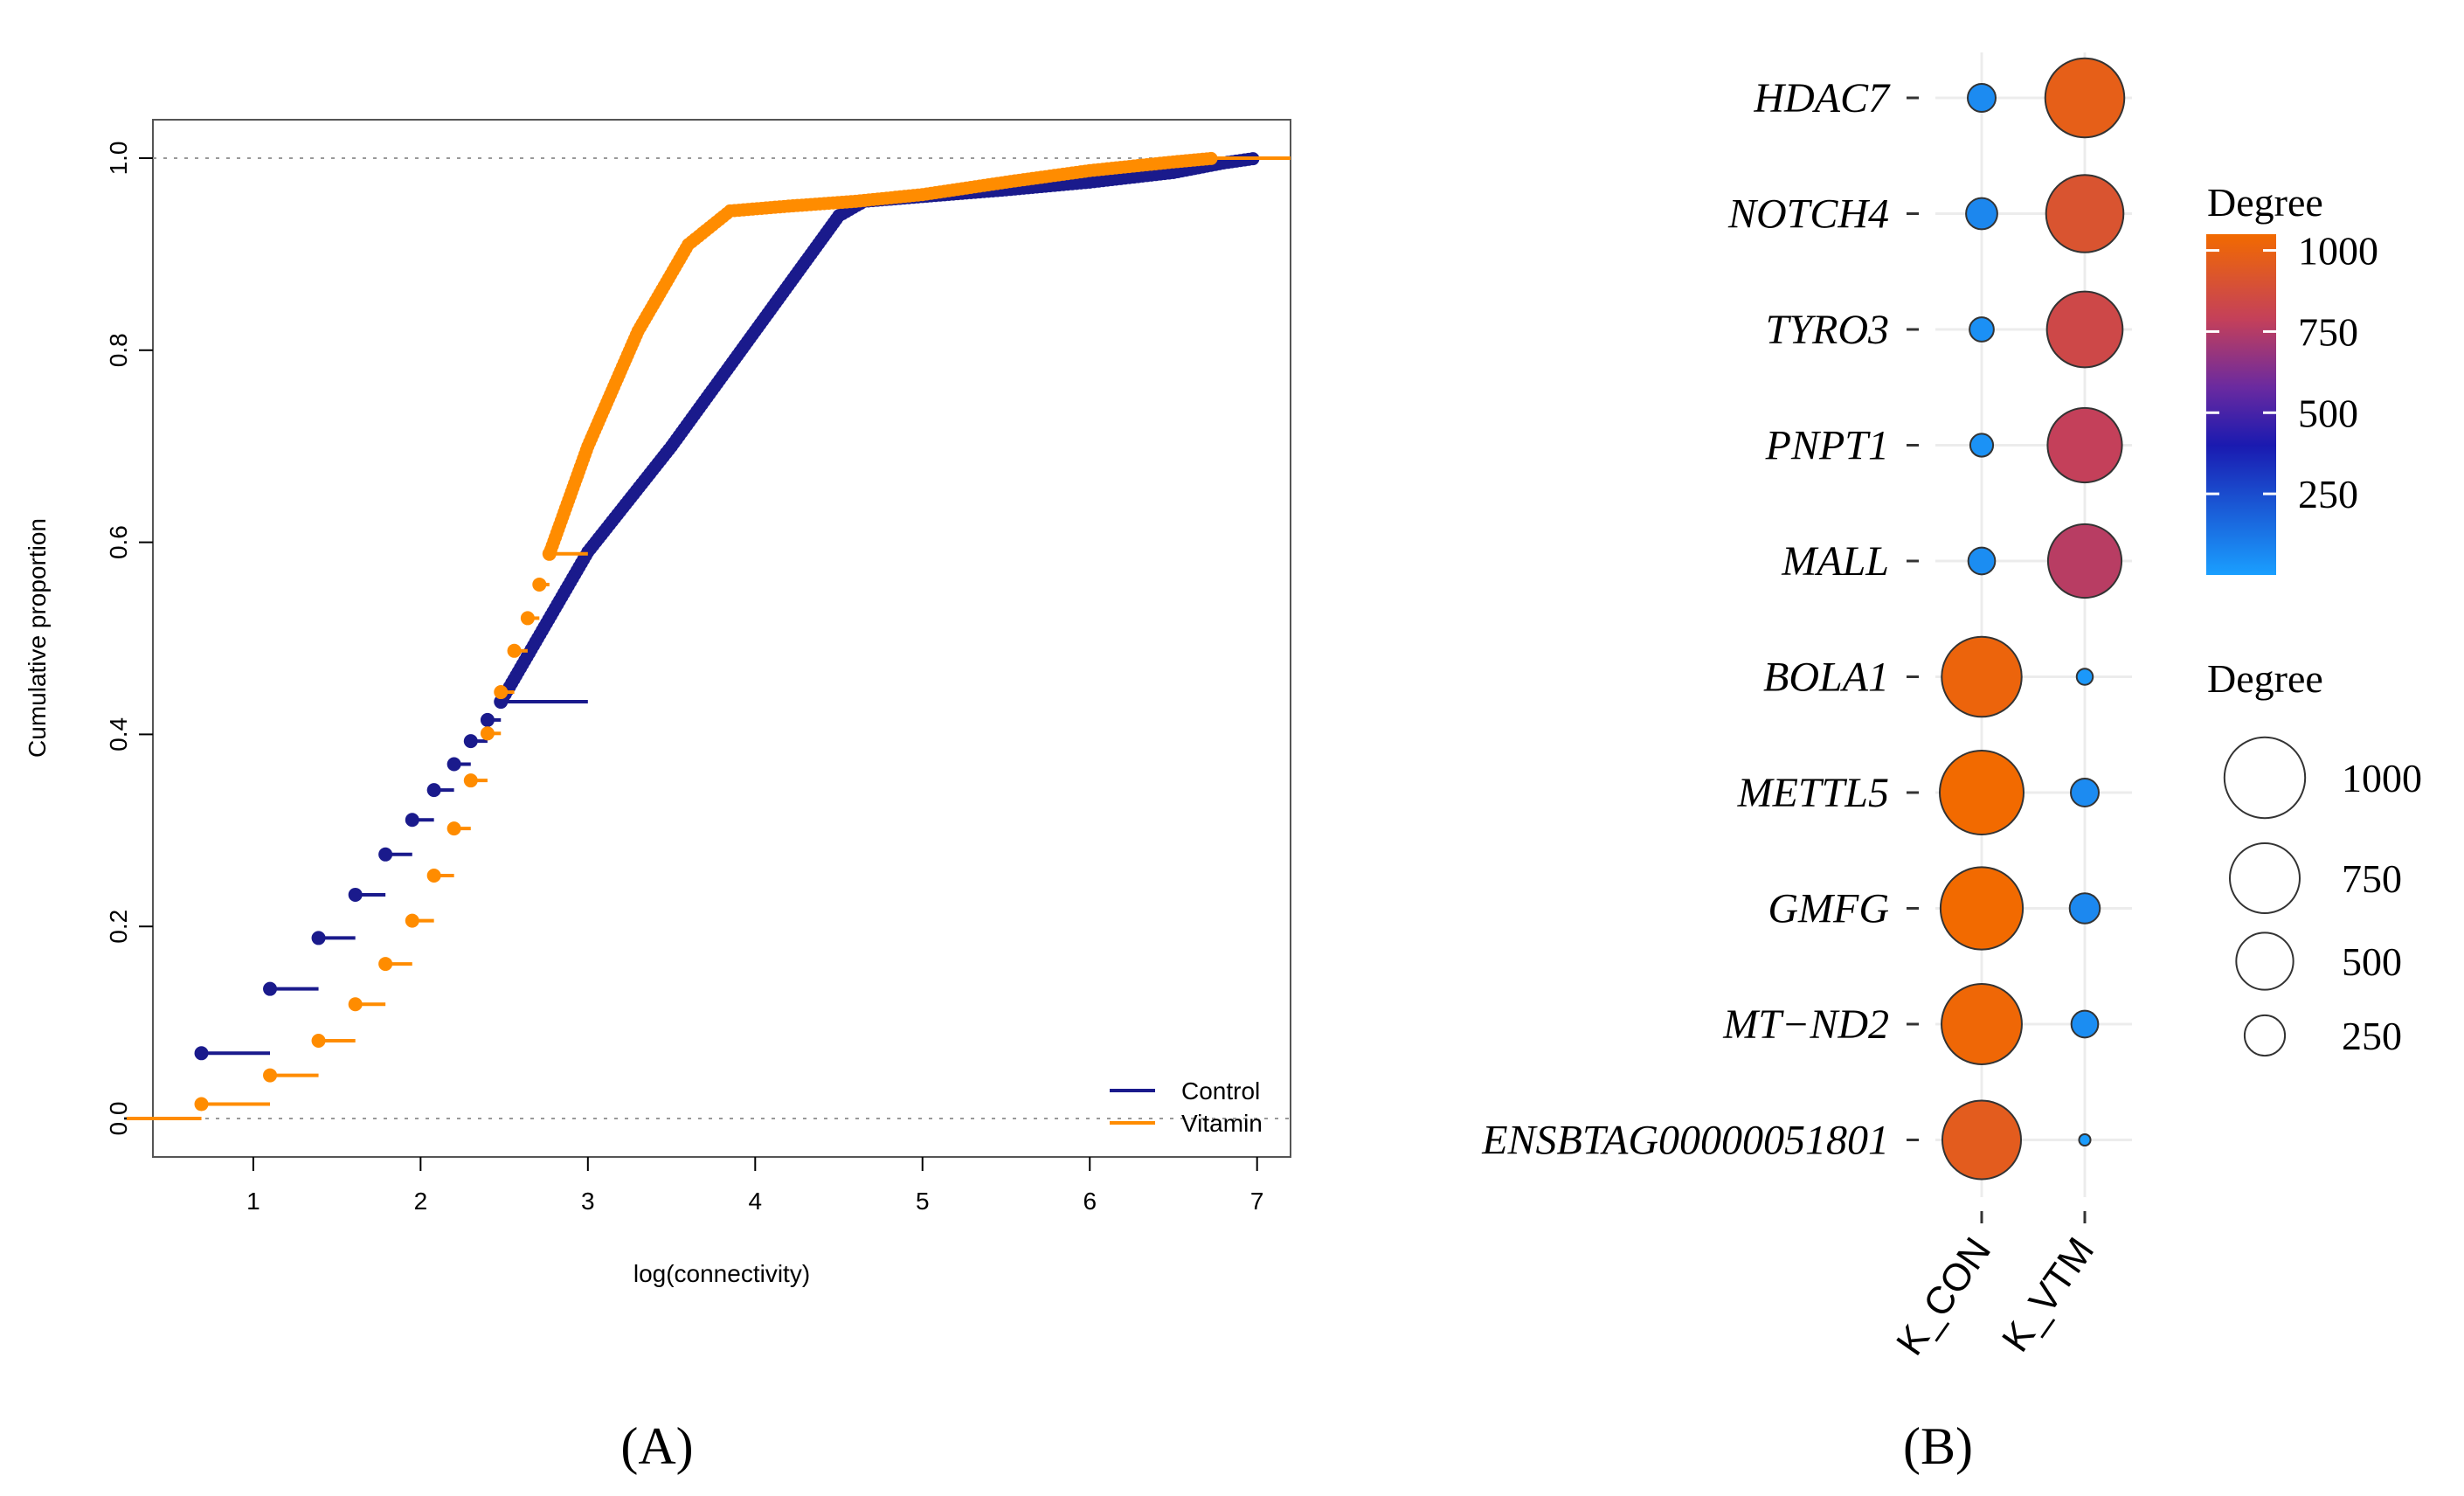 This screenshot has height=1496, width=2464. Describe the element at coordinates (656, 1446) in the screenshot. I see `panel-label-a: (A)` at that location.